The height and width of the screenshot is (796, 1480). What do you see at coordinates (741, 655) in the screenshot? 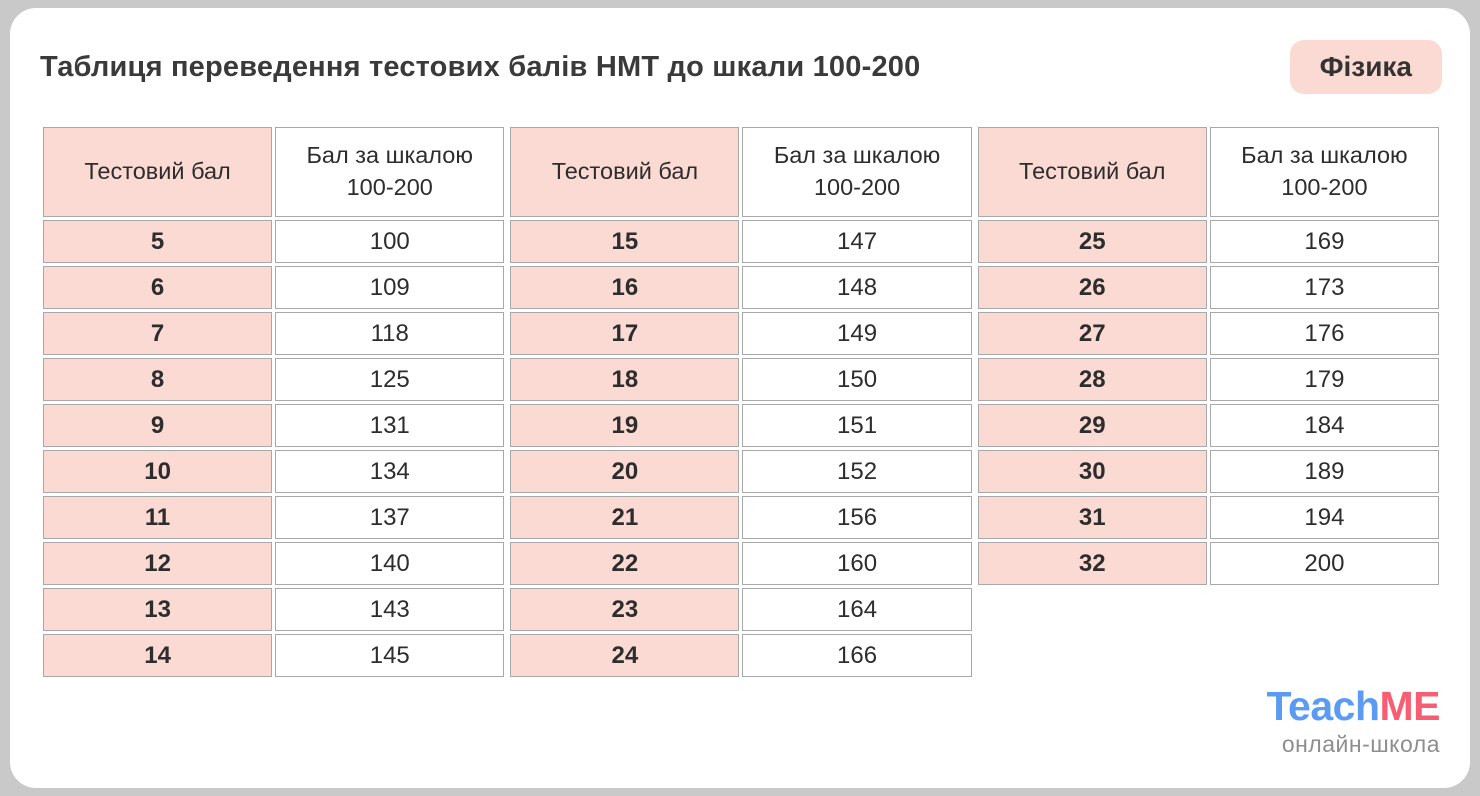
I see `table-row: 24 166` at bounding box center [741, 655].